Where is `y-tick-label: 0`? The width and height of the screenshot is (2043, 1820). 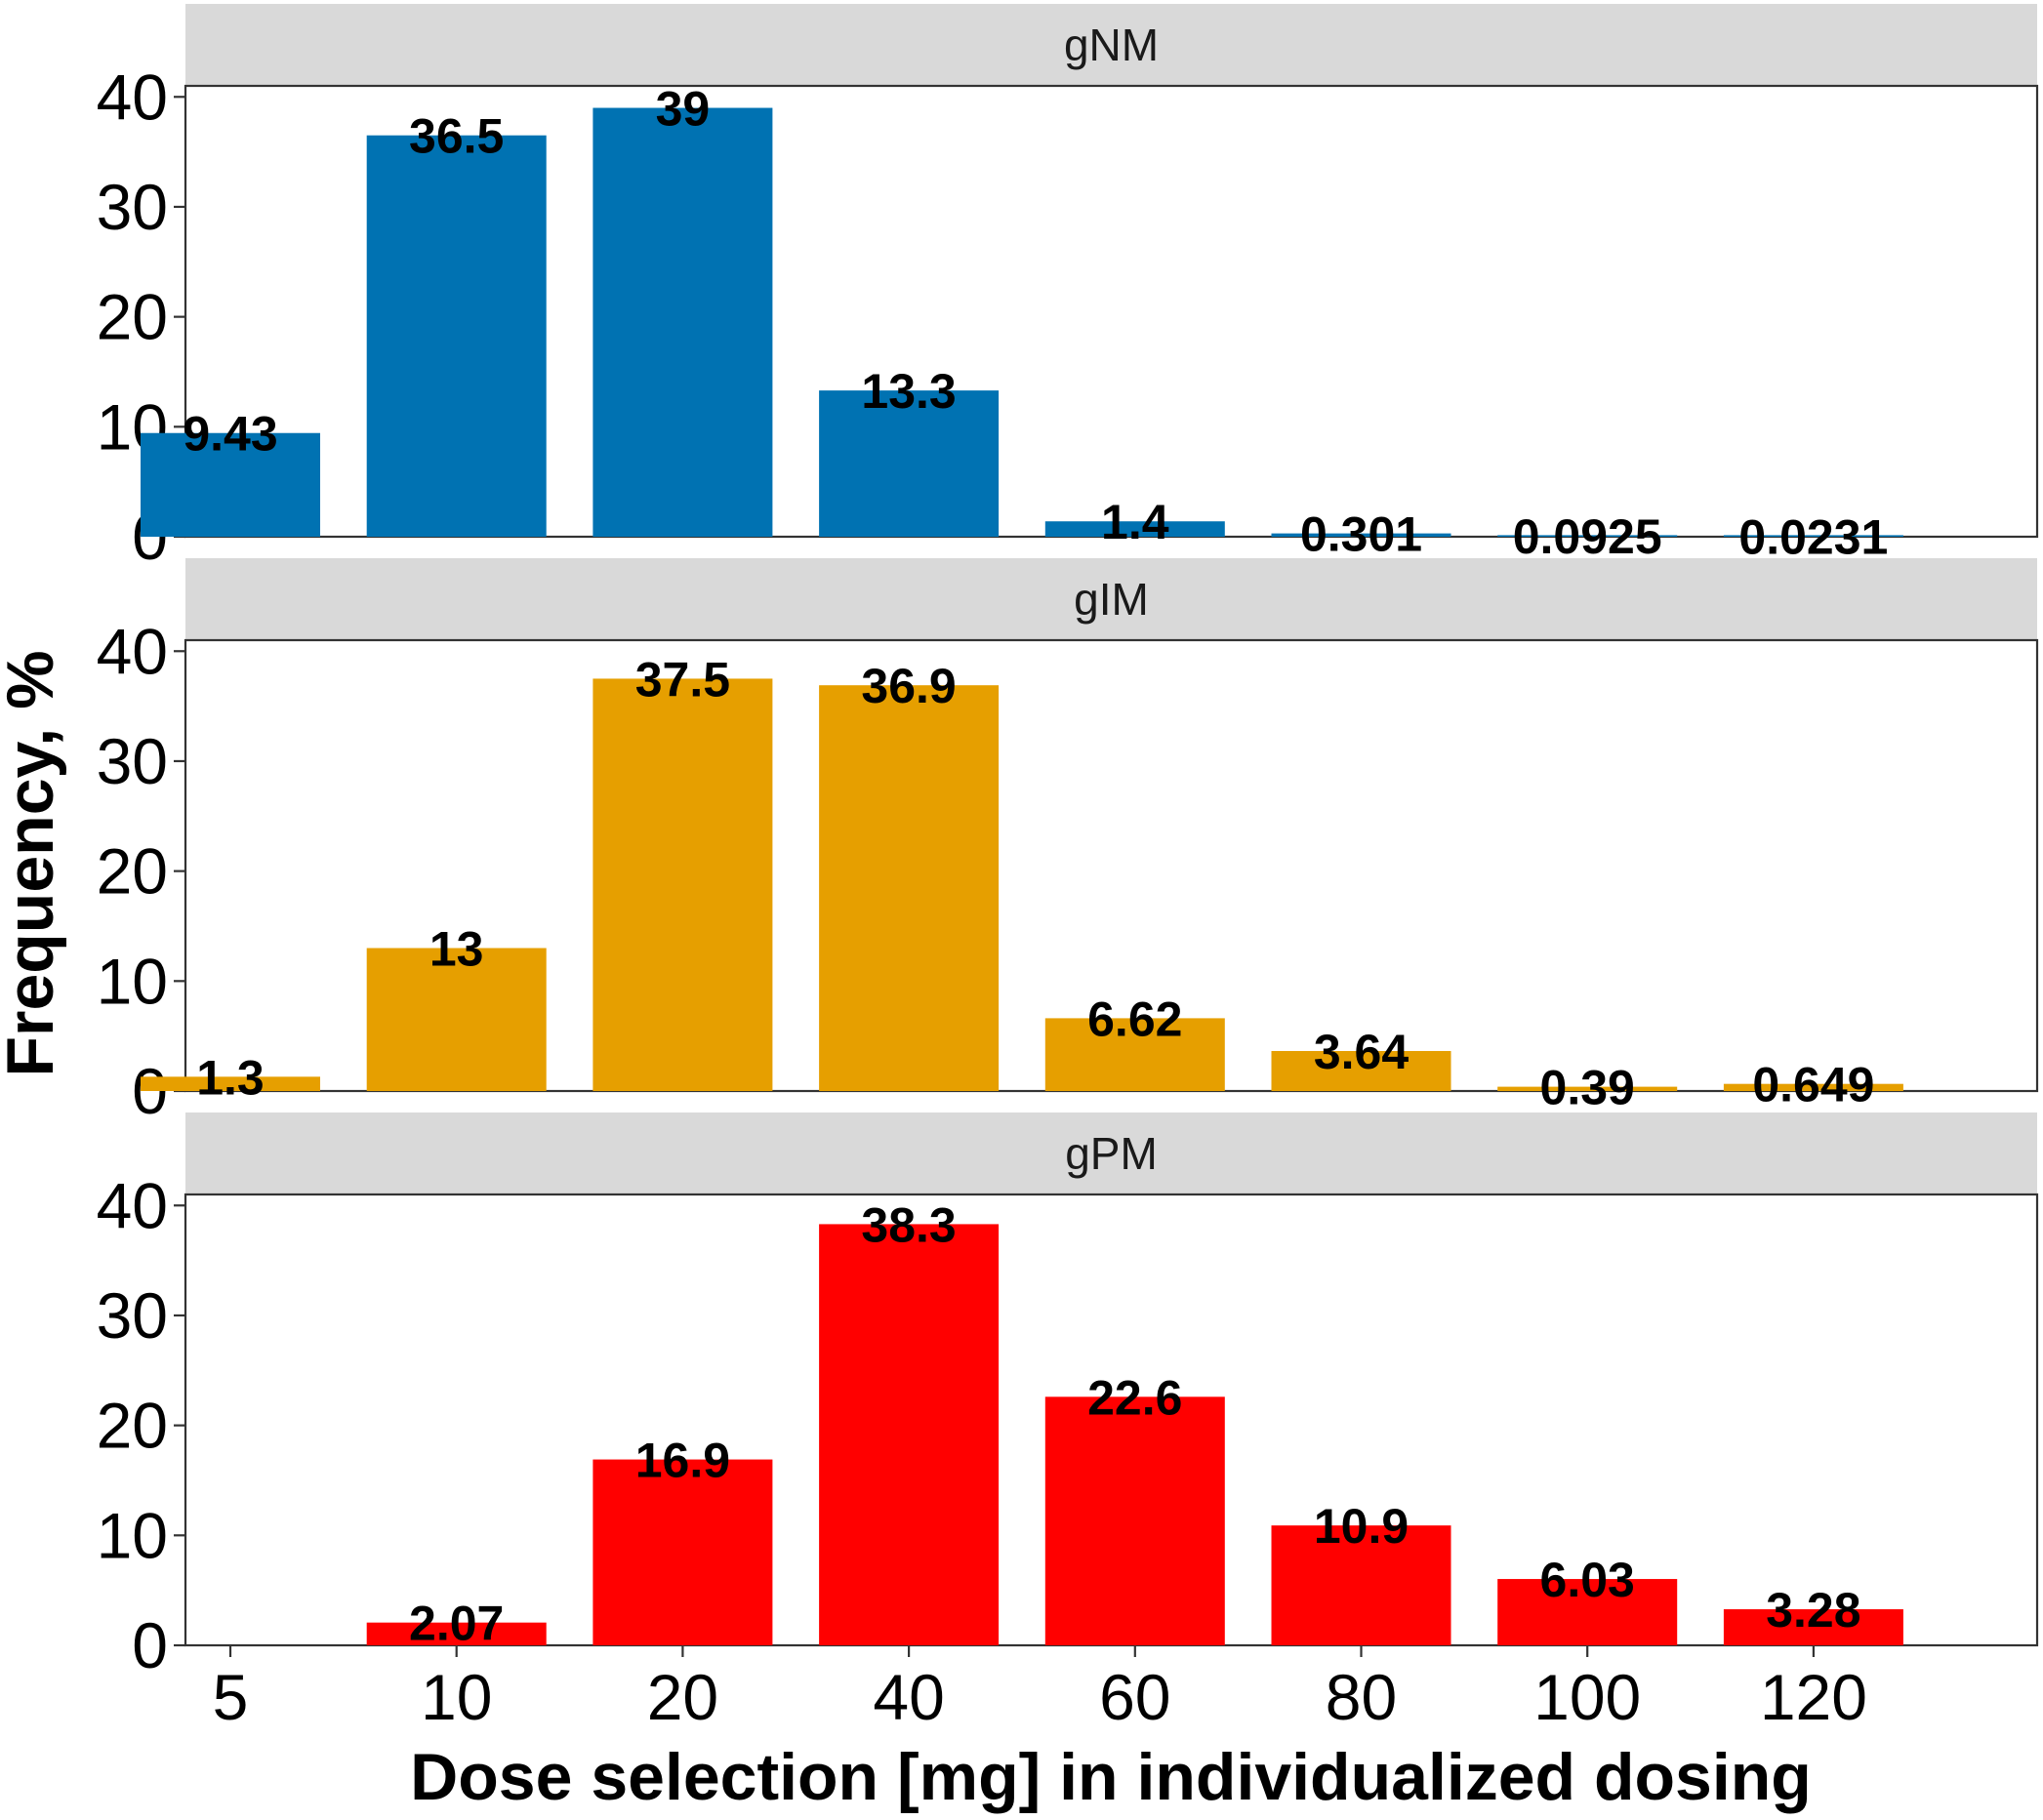
y-tick-label: 0 is located at coordinates (150, 1645).